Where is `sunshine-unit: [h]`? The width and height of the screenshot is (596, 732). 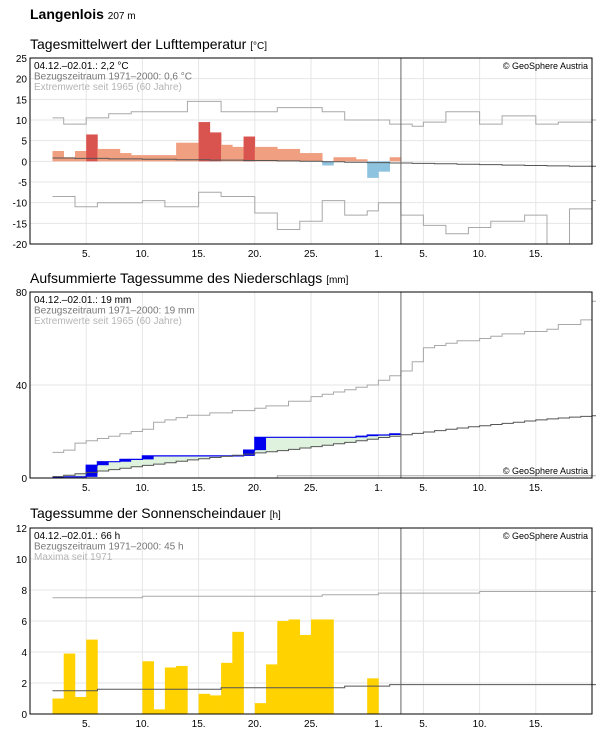
sunshine-unit: [h] is located at coordinates (275, 515).